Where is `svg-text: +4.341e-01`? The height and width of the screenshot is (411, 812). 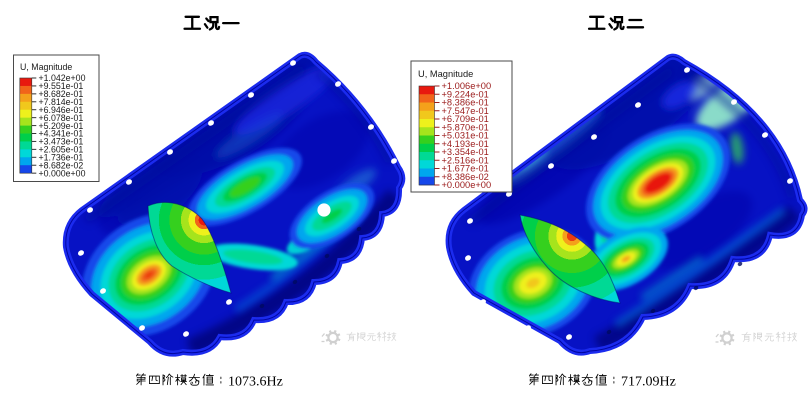 svg-text: +4.341e-01 is located at coordinates (61, 134).